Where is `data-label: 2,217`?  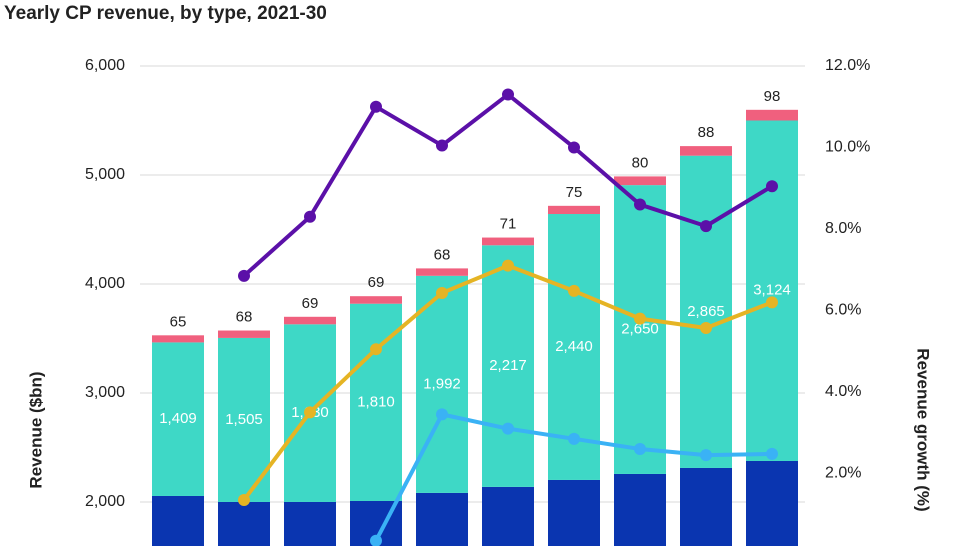
data-label: 2,217 is located at coordinates (508, 365).